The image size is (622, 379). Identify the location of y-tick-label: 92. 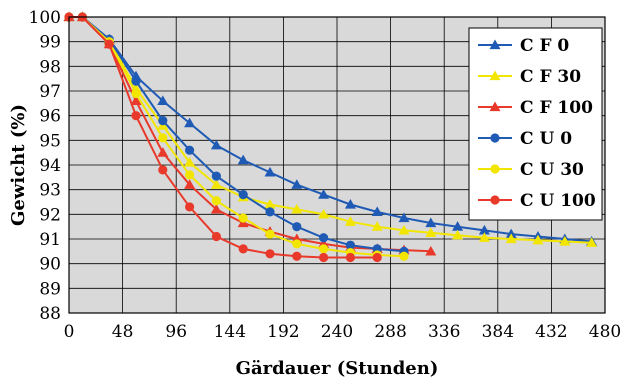
(50, 215).